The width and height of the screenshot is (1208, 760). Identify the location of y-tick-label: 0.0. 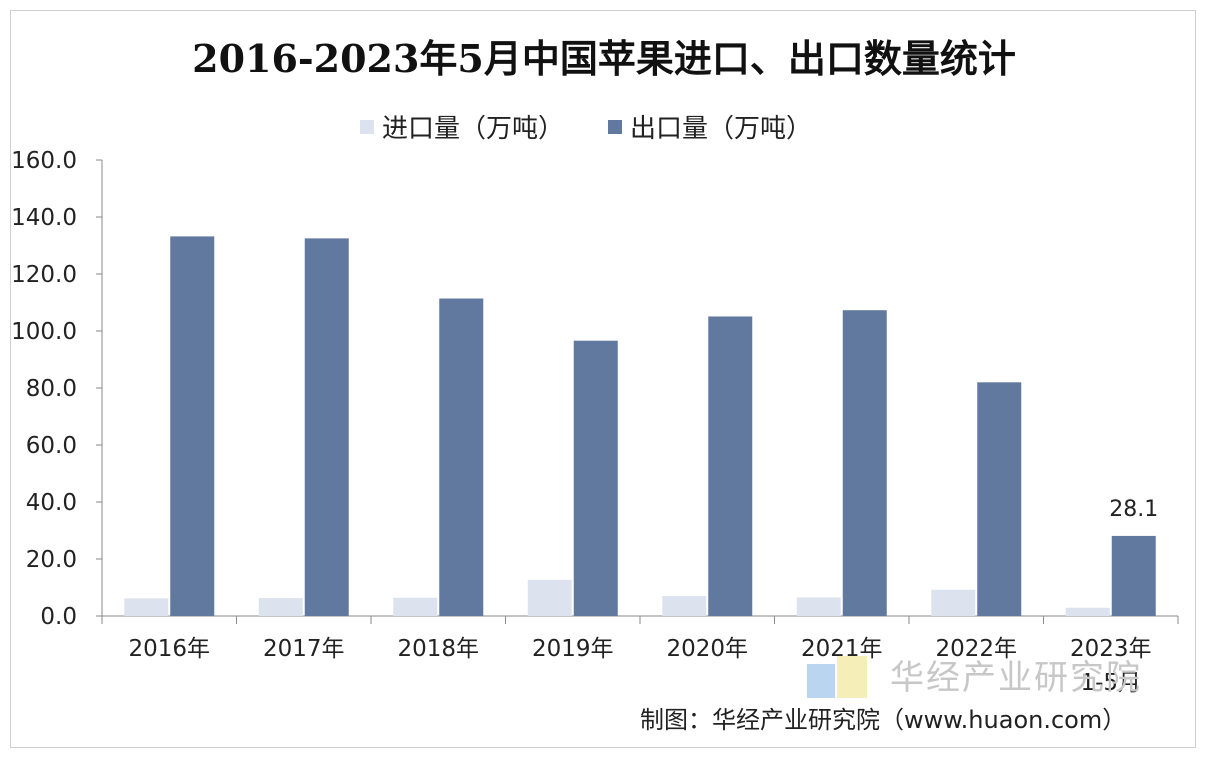
(58, 617).